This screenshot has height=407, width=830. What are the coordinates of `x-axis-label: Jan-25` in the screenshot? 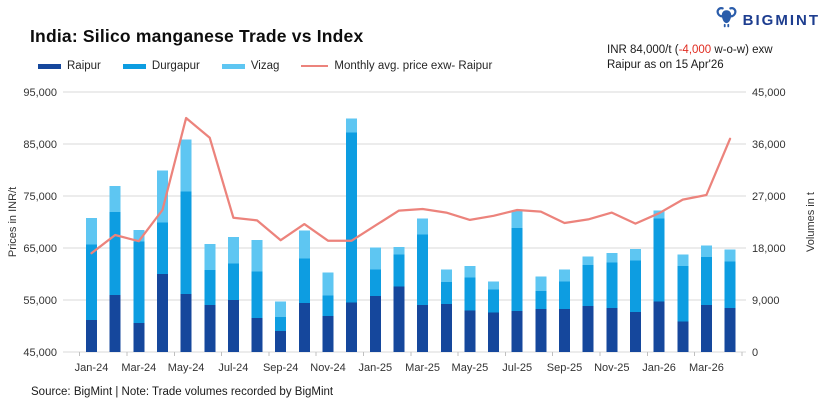 It's located at (375, 368).